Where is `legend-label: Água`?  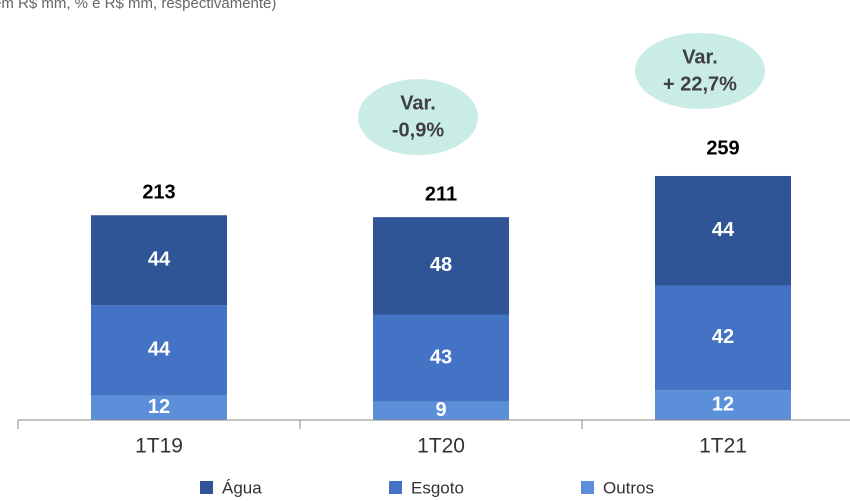 legend-label: Água is located at coordinates (242, 487).